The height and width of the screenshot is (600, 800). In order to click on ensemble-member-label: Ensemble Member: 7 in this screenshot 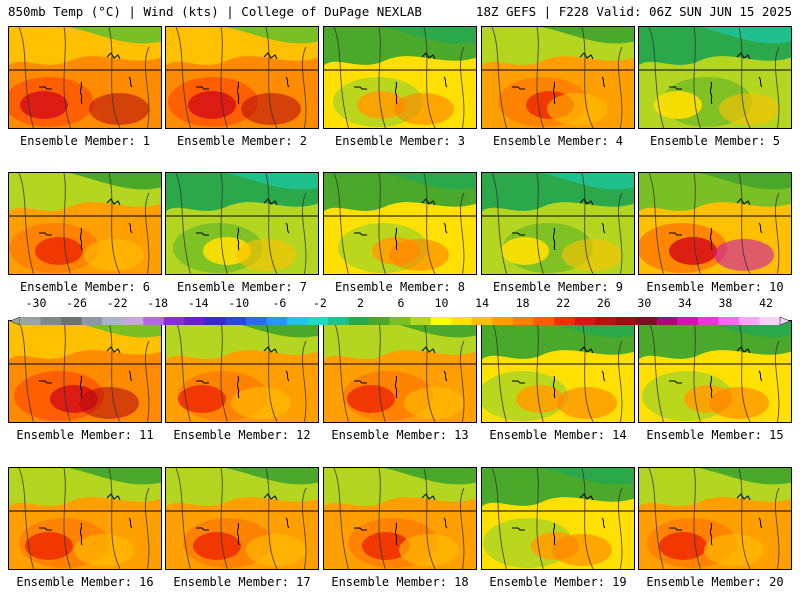, I will do `click(242, 287)`.